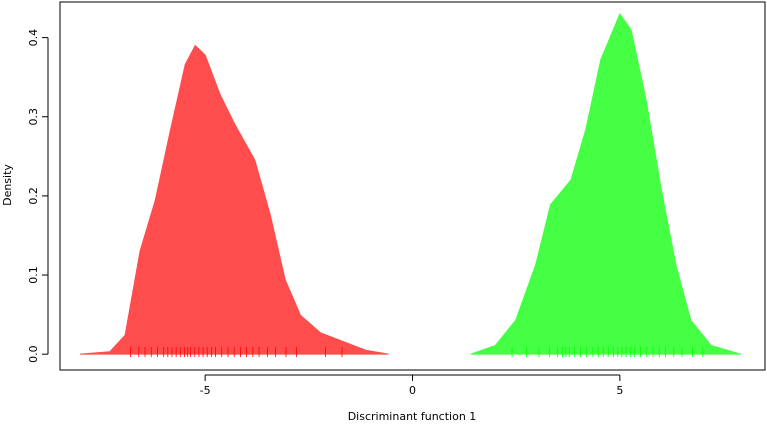 This screenshot has width=767, height=427. What do you see at coordinates (7, 185) in the screenshot?
I see `y-axis-label: Density` at bounding box center [7, 185].